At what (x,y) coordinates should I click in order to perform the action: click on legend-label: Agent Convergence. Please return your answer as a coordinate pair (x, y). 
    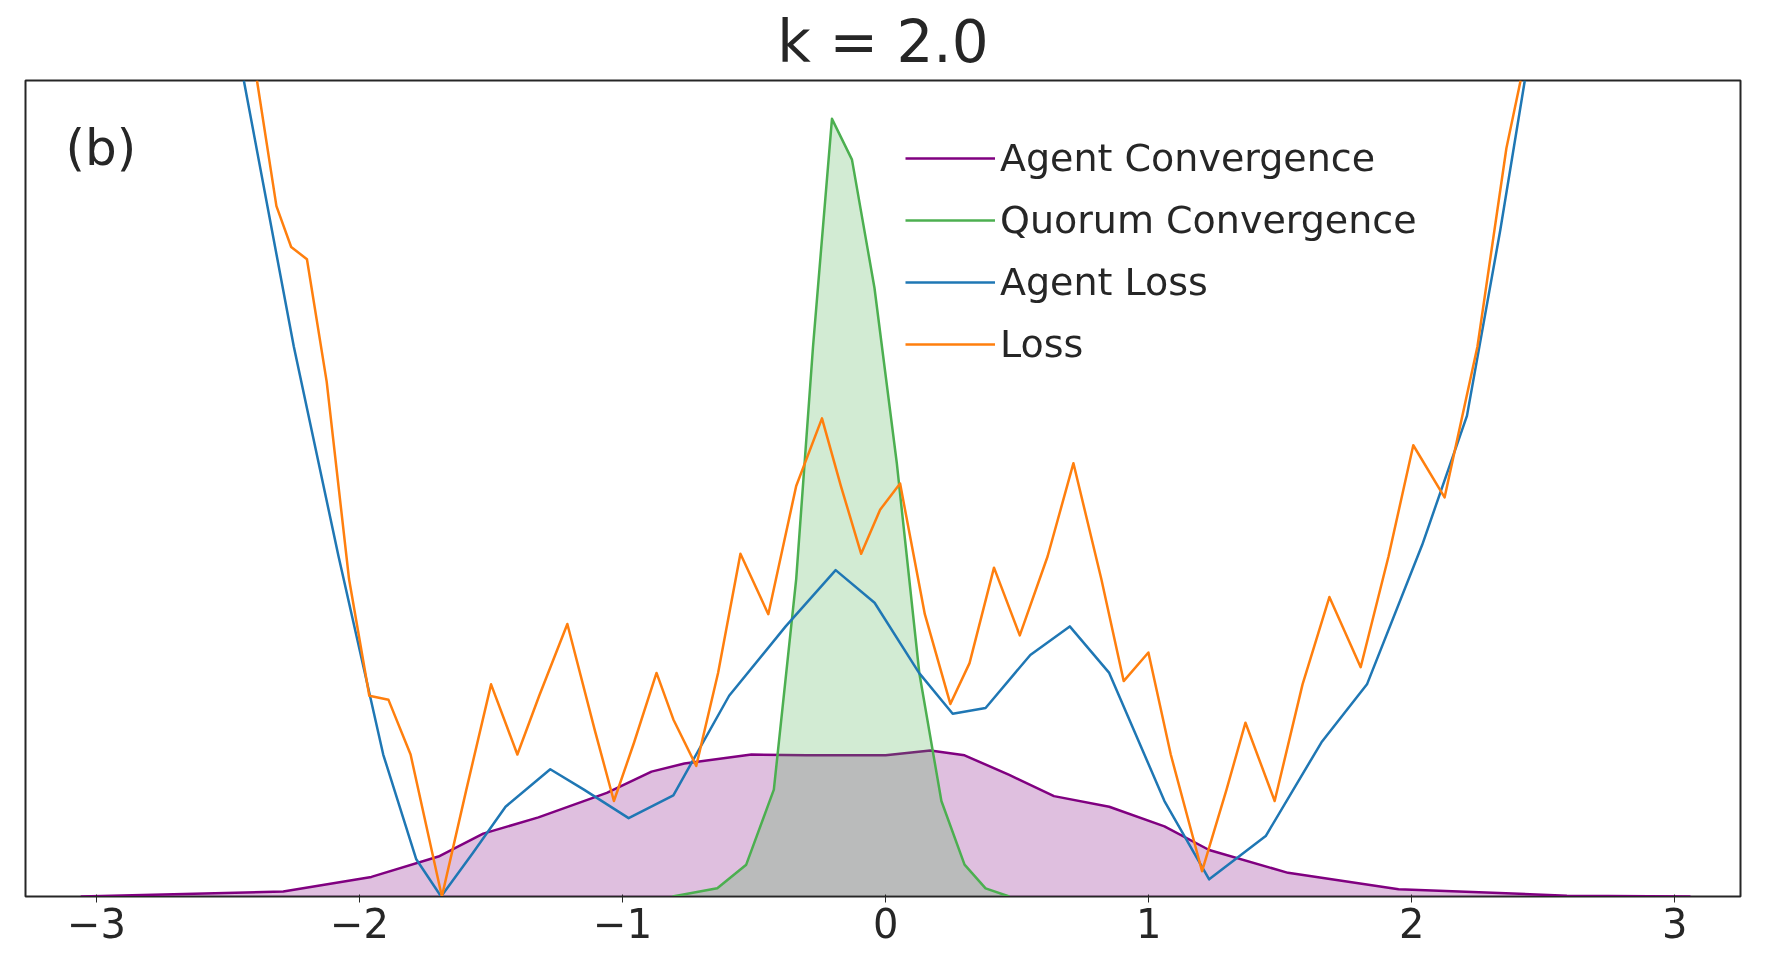
    Looking at the image, I should click on (1188, 158).